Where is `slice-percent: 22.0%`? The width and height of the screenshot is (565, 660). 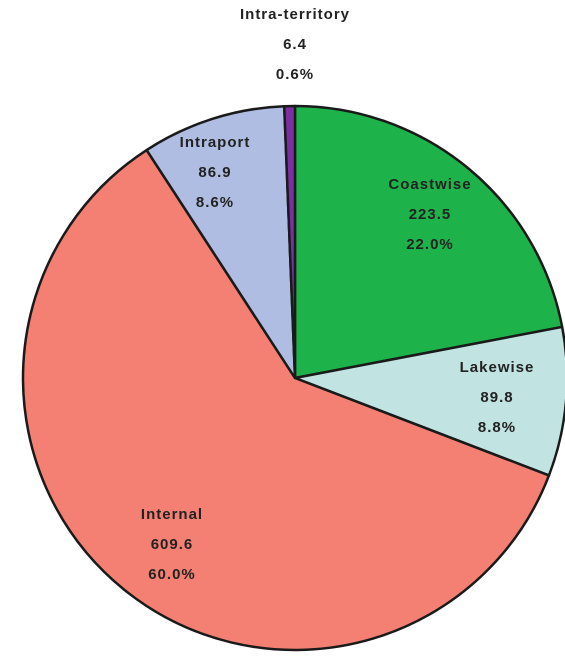
slice-percent: 22.0% is located at coordinates (430, 244).